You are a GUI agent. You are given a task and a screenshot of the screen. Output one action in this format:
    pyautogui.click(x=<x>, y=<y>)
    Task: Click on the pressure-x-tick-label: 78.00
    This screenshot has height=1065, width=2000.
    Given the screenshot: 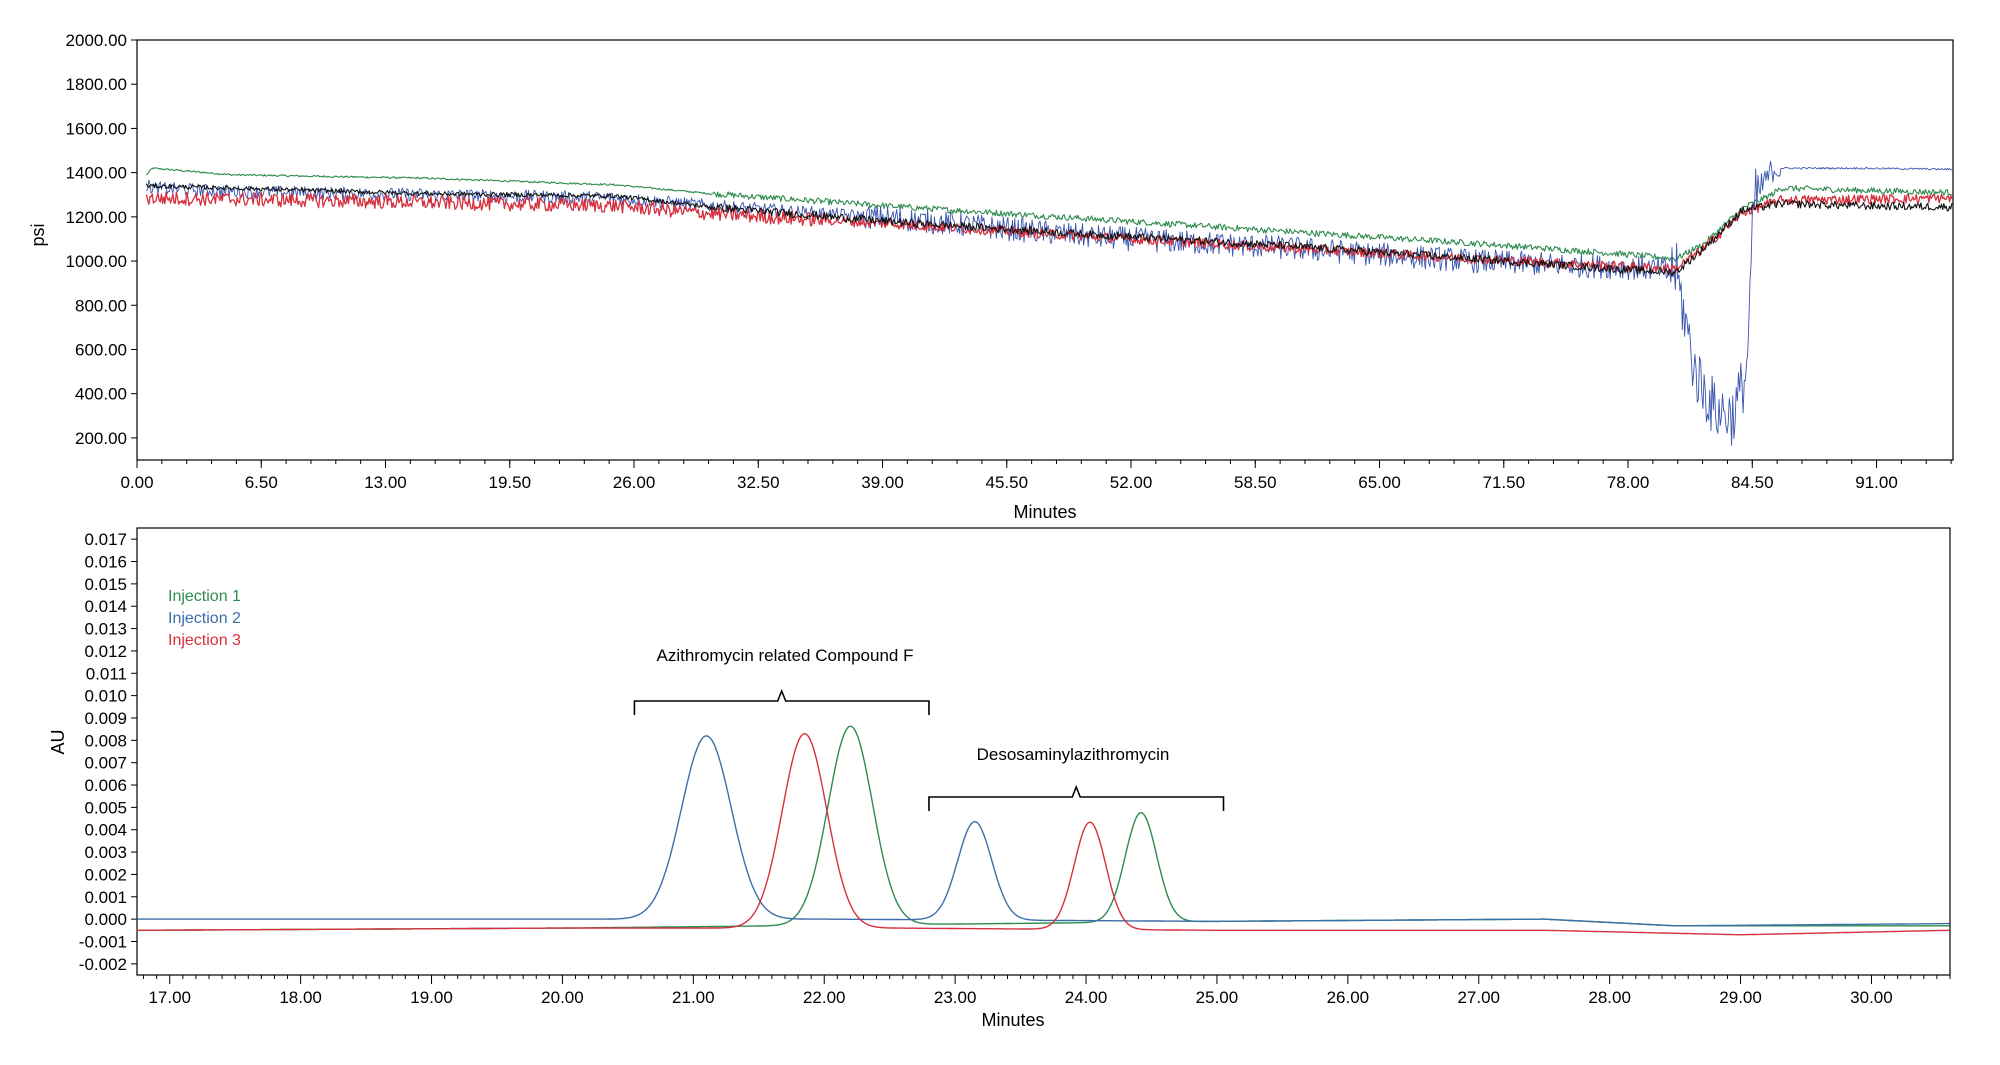 What is the action you would take?
    pyautogui.click(x=1628, y=482)
    